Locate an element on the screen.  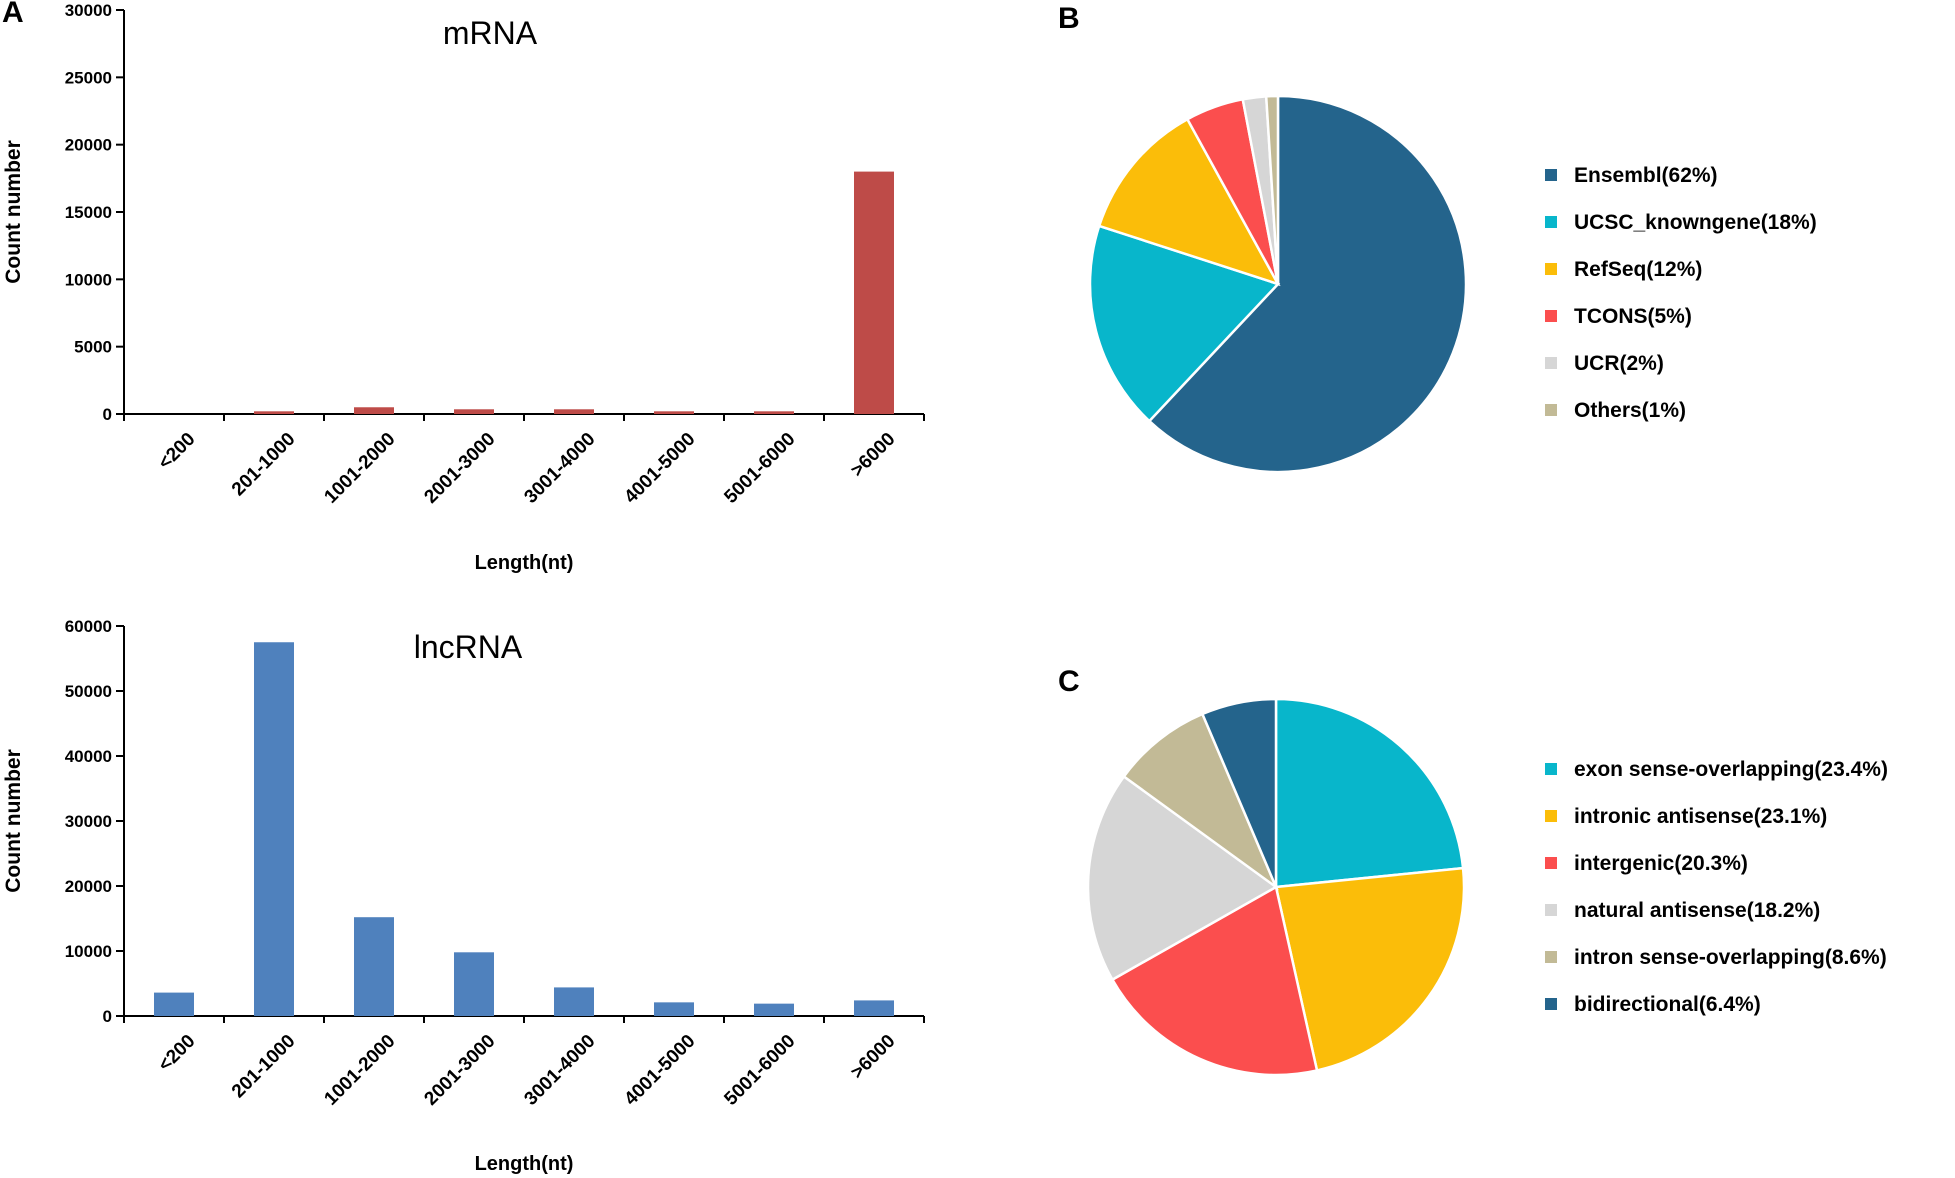
legend-label-0: Ensembl(62%) is located at coordinates (1646, 175).